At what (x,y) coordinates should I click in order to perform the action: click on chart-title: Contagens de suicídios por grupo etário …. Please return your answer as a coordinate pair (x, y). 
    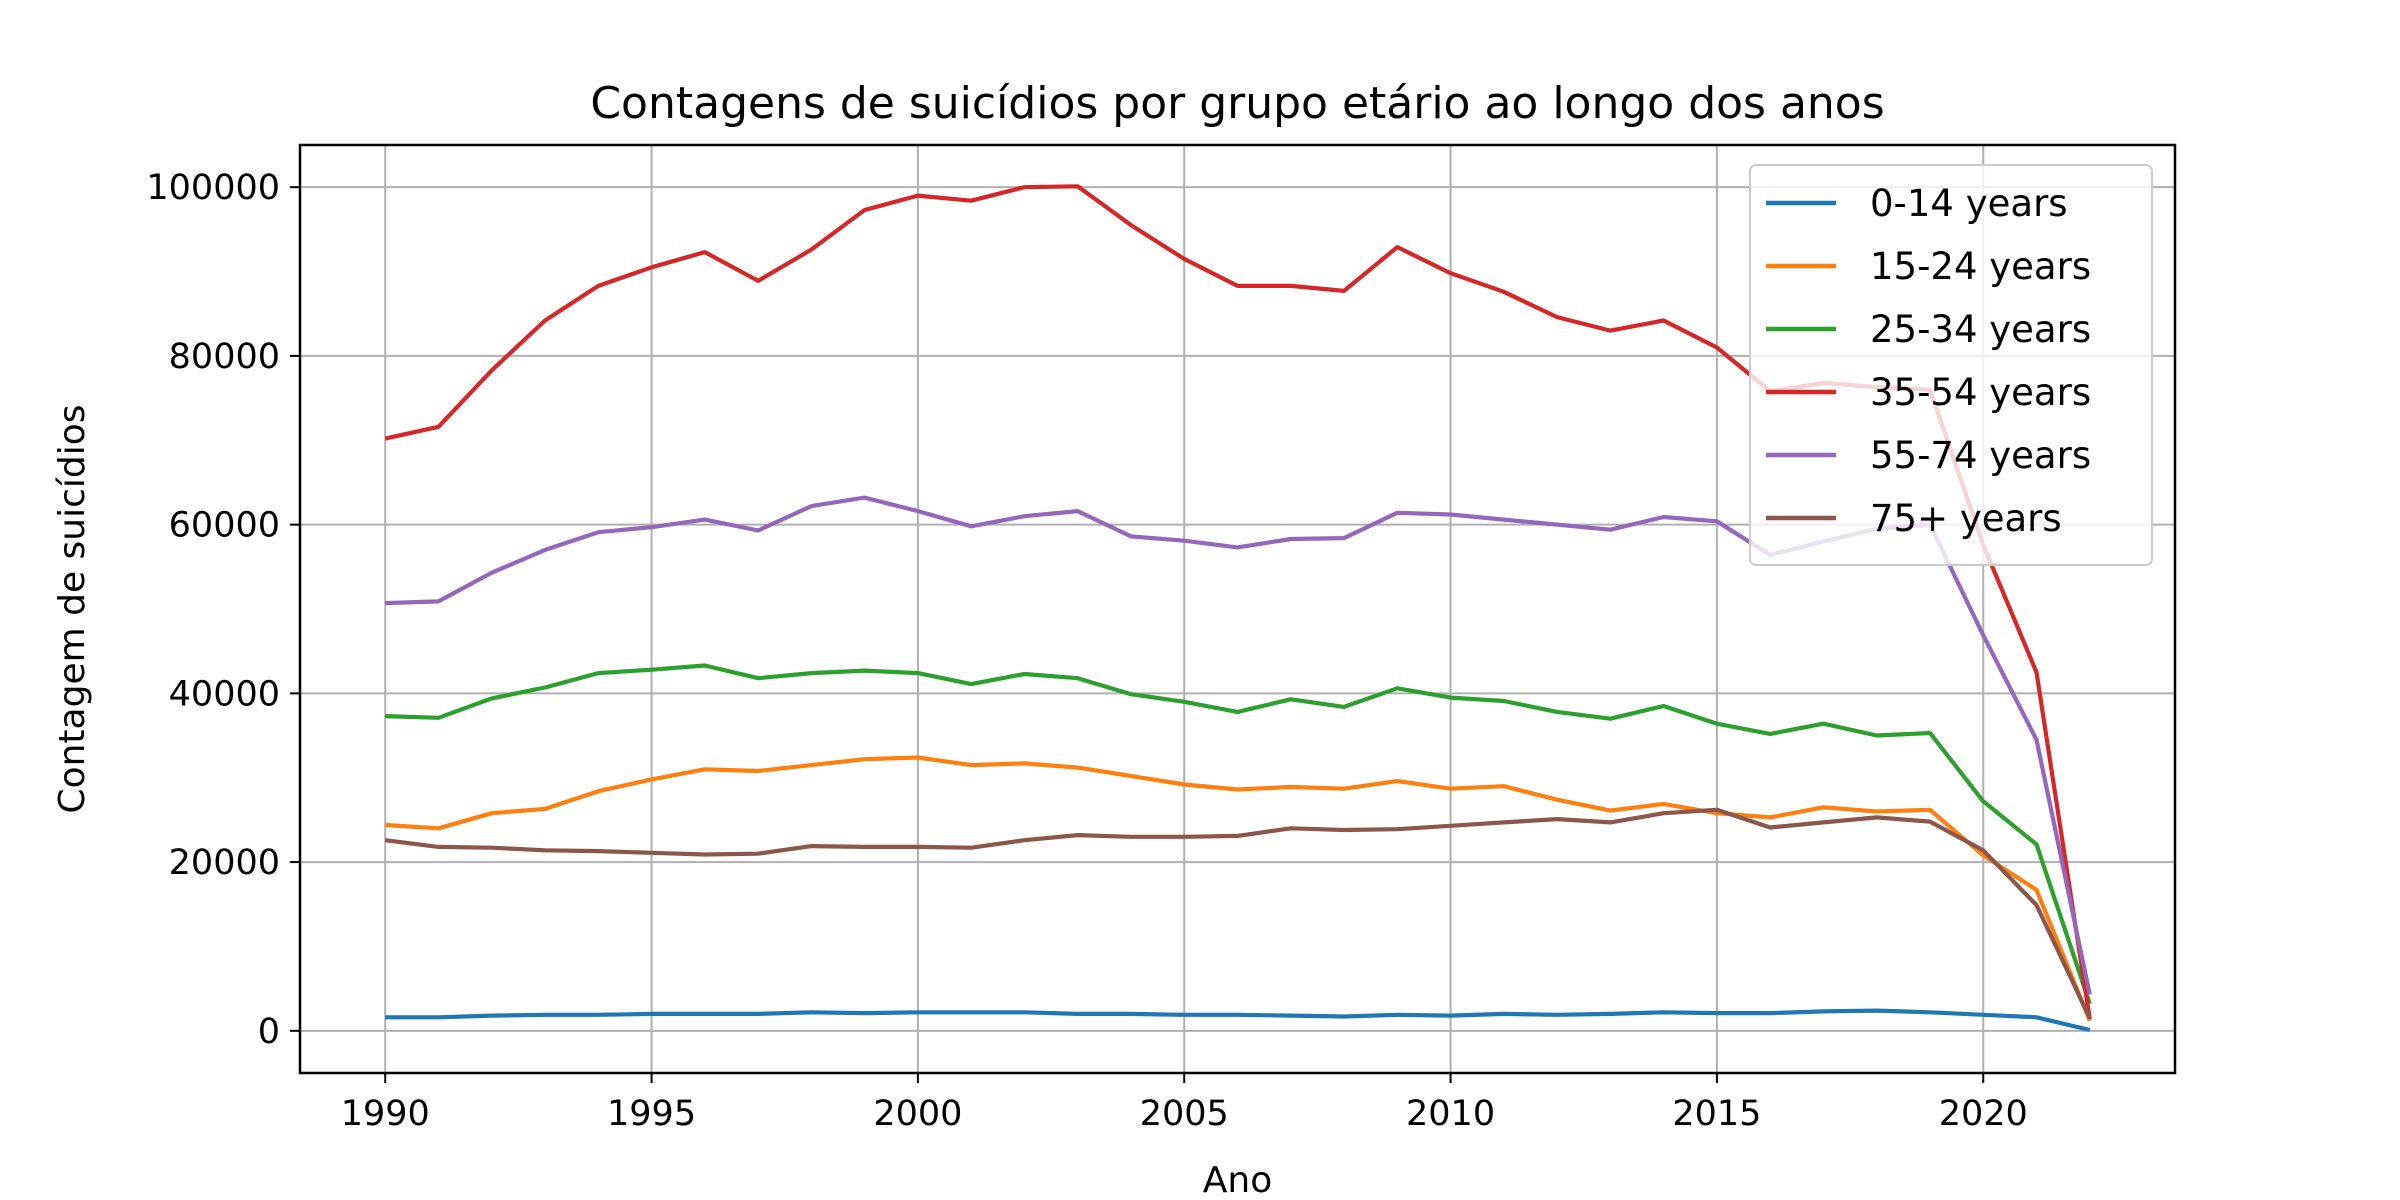
    Looking at the image, I should click on (1237, 103).